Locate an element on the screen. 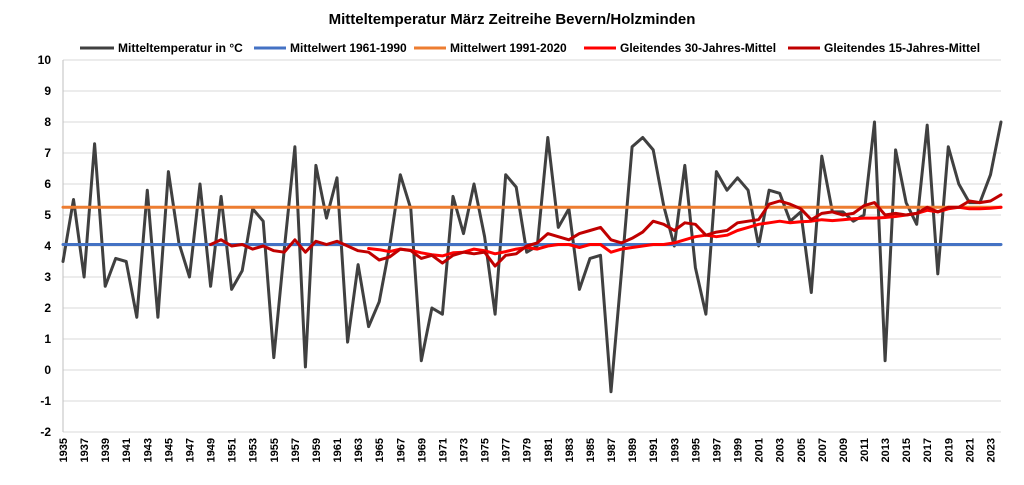 The width and height of the screenshot is (1024, 485). x-tick-label: 1995 is located at coordinates (696, 450).